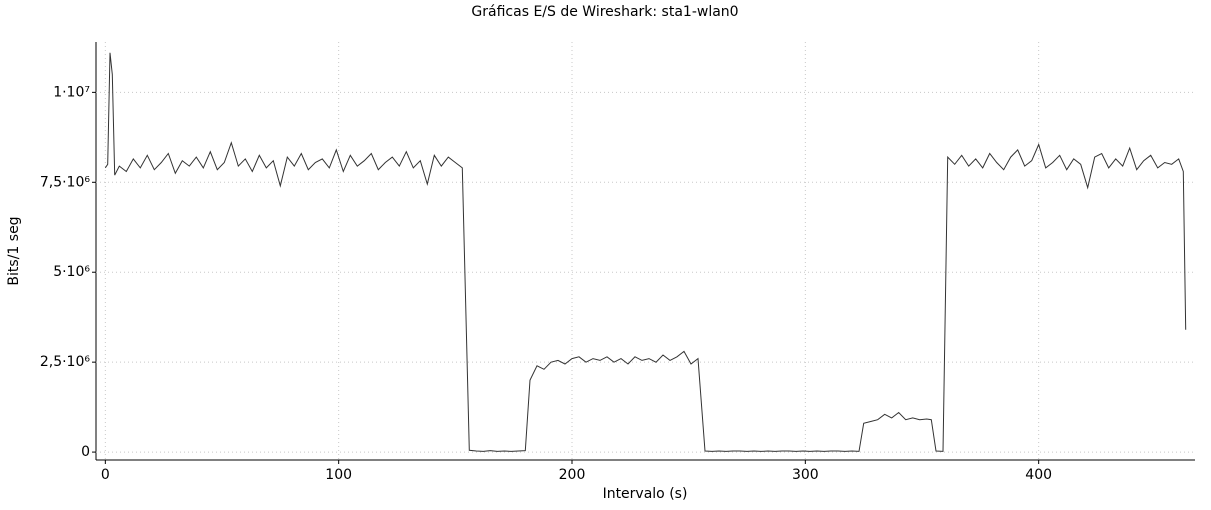  Describe the element at coordinates (645, 494) in the screenshot. I see `x-axis-title: Intervalo (s)` at that location.